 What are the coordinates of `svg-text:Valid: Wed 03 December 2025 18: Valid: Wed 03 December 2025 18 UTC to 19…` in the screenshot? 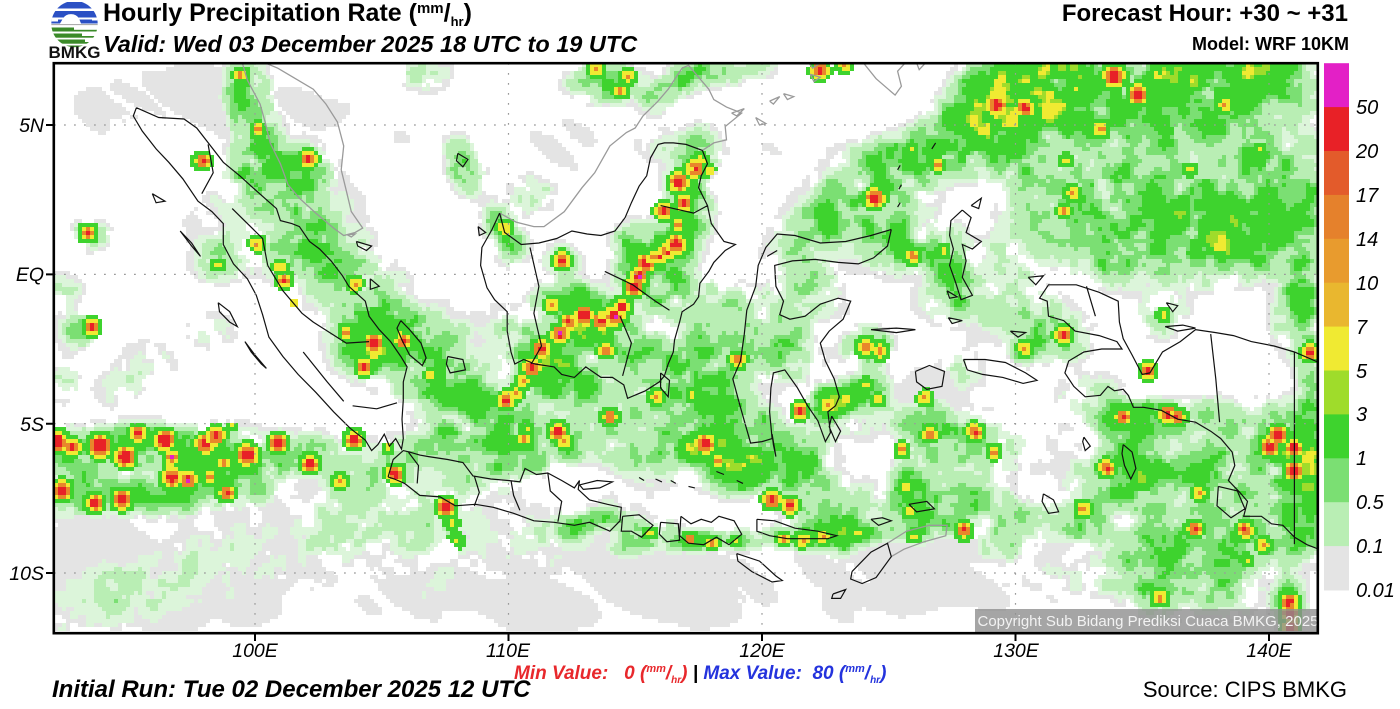 It's located at (370, 44).